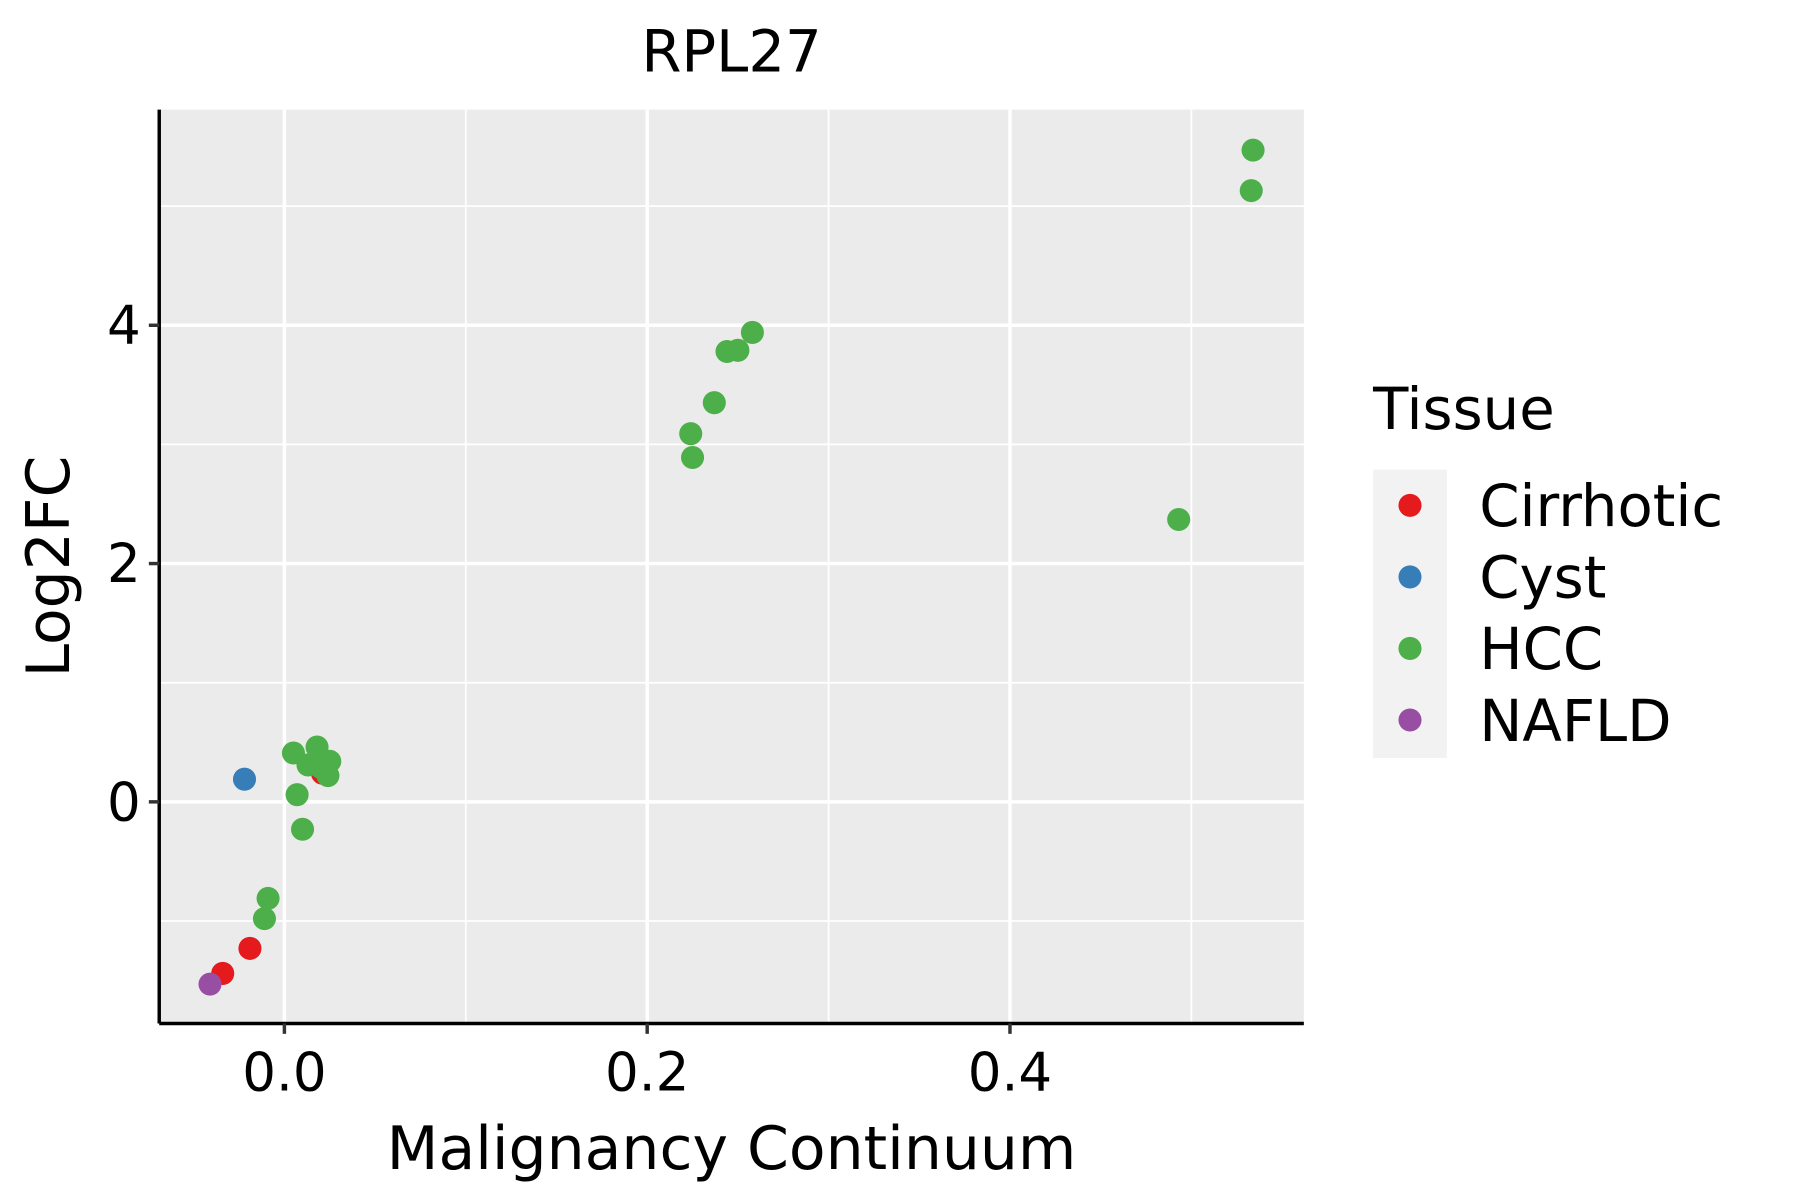  What do you see at coordinates (1601, 506) in the screenshot?
I see `legend-label-cirrhotic: Cirrhotic` at bounding box center [1601, 506].